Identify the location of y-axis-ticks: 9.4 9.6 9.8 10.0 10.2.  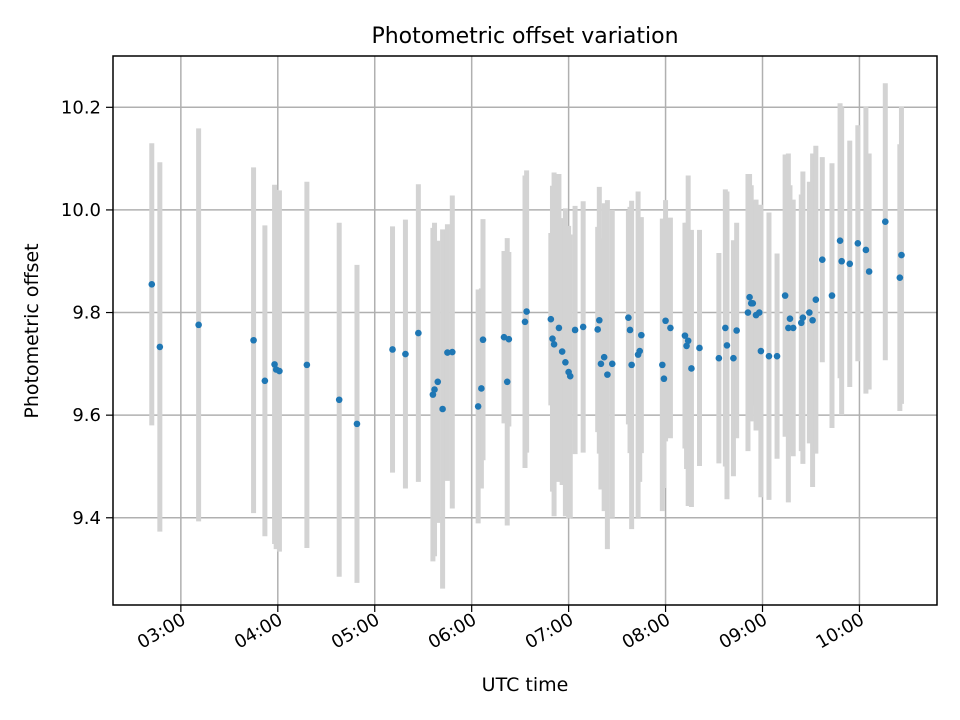
(87, 313).